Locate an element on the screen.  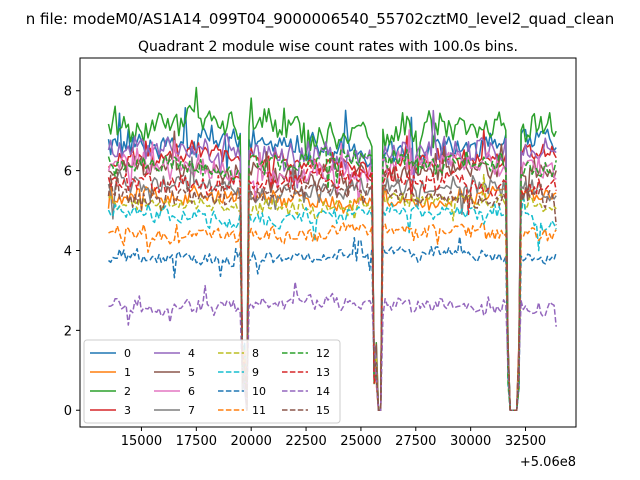
legend-label-0: 0 is located at coordinates (127, 353).